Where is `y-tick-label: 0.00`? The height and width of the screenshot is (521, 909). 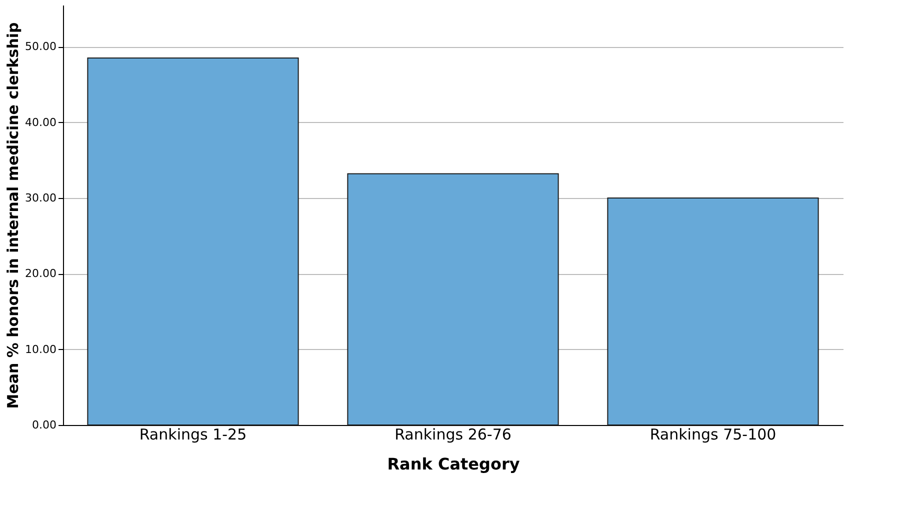 y-tick-label: 0.00 is located at coordinates (44, 425).